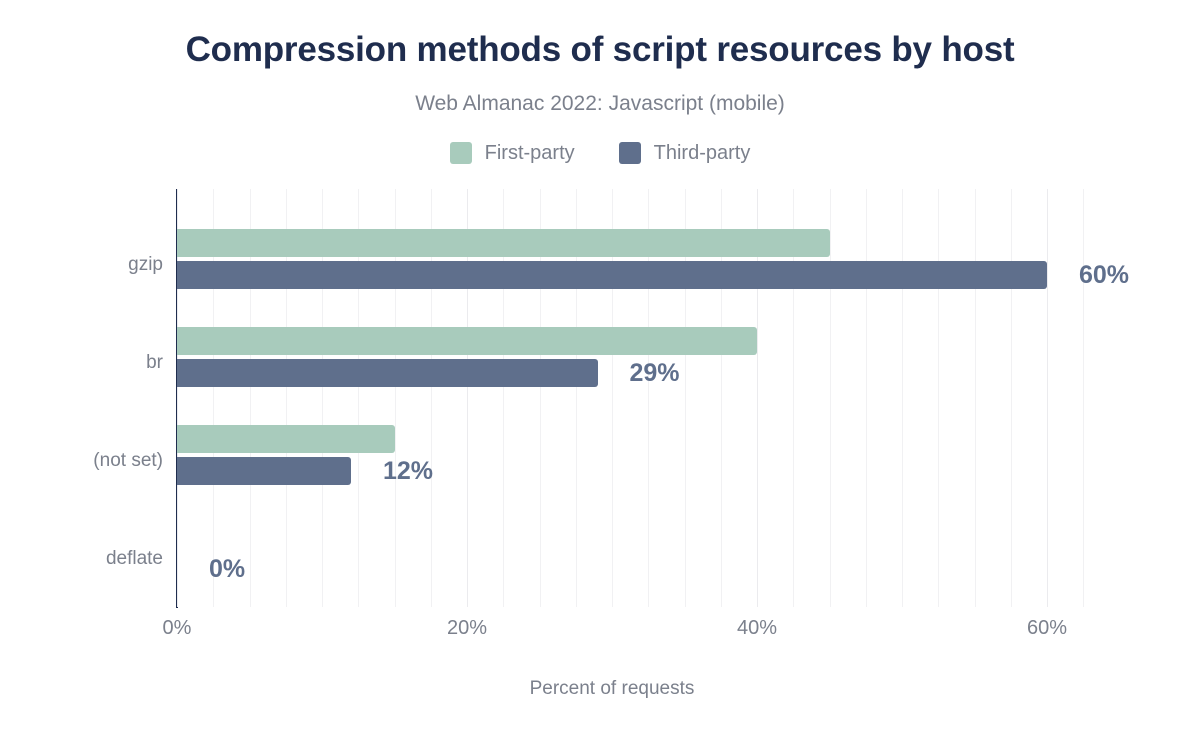 This screenshot has height=742, width=1200. What do you see at coordinates (638, 553) in the screenshot?
I see `bar-group: 0%` at bounding box center [638, 553].